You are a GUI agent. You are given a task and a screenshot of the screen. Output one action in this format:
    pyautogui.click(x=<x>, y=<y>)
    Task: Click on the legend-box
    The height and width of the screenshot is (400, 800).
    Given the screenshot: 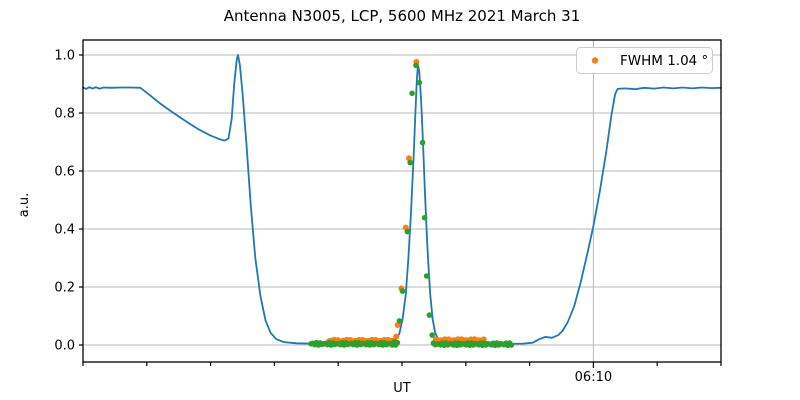 What is the action you would take?
    pyautogui.click(x=644, y=60)
    